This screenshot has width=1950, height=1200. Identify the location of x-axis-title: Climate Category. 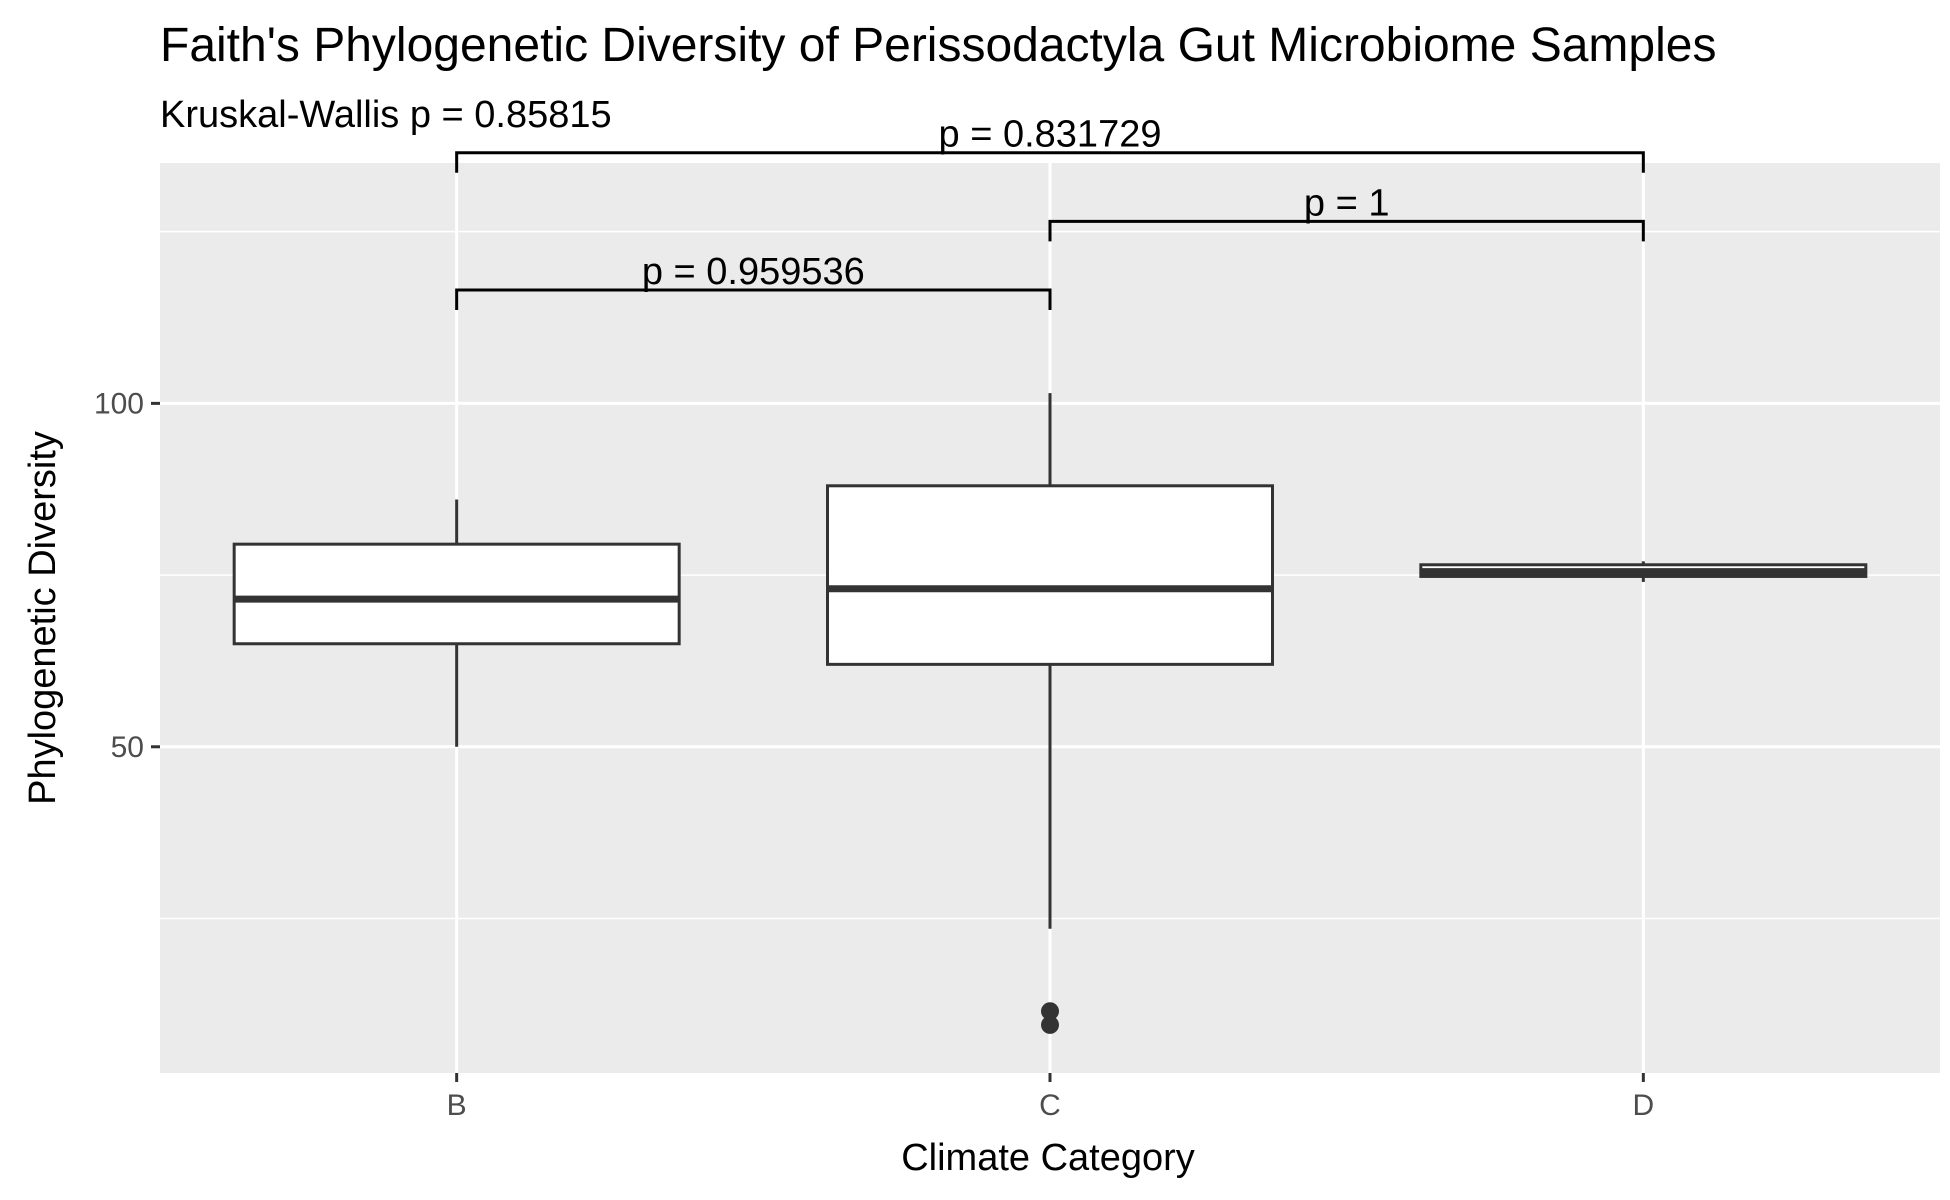
(1048, 1158).